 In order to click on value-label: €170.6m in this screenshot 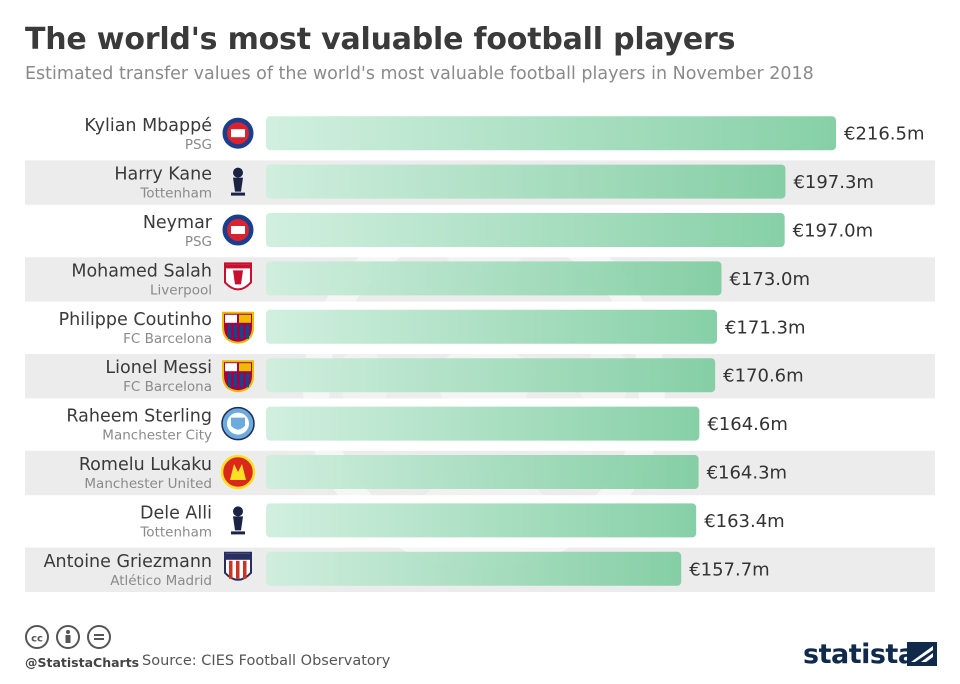, I will do `click(763, 376)`.